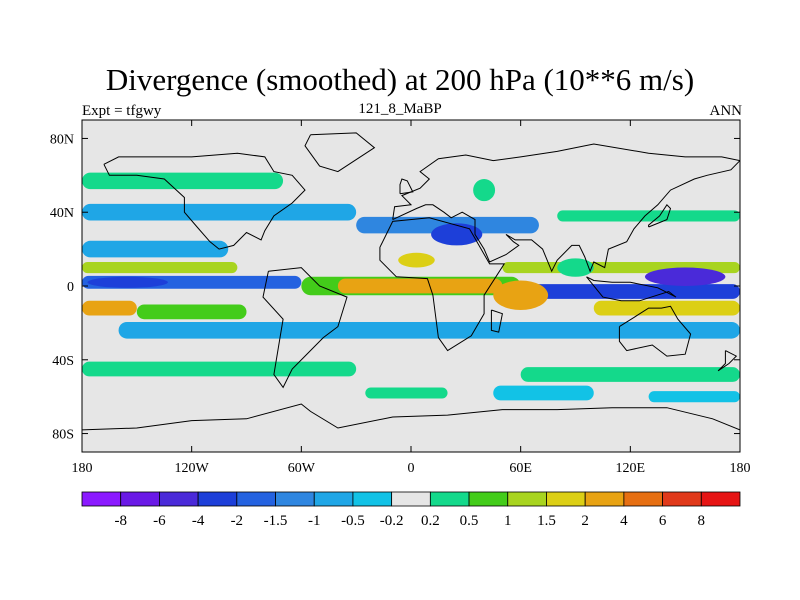 This screenshot has width=800, height=600. Describe the element at coordinates (122, 111) in the screenshot. I see `experiment-label: Expt = tfgwy` at that location.